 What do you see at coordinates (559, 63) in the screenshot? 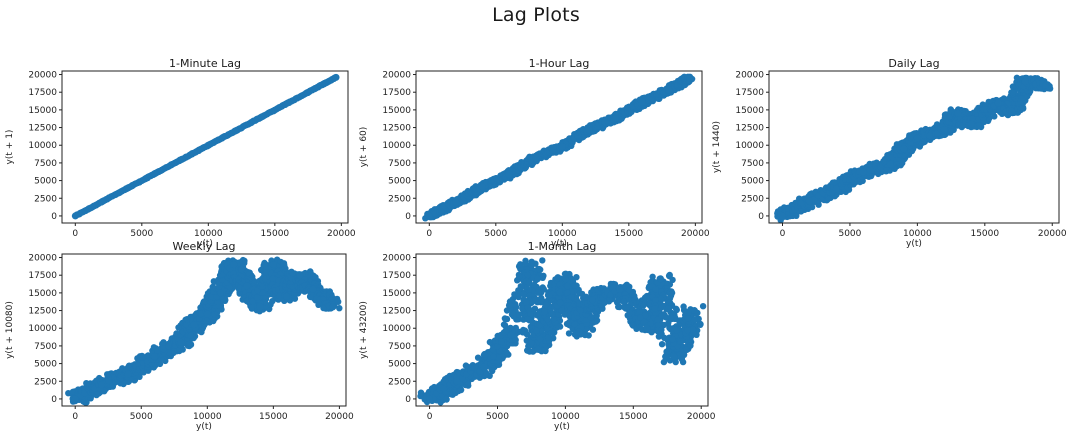
I see `panel-title: 1-Hour Lag` at bounding box center [559, 63].